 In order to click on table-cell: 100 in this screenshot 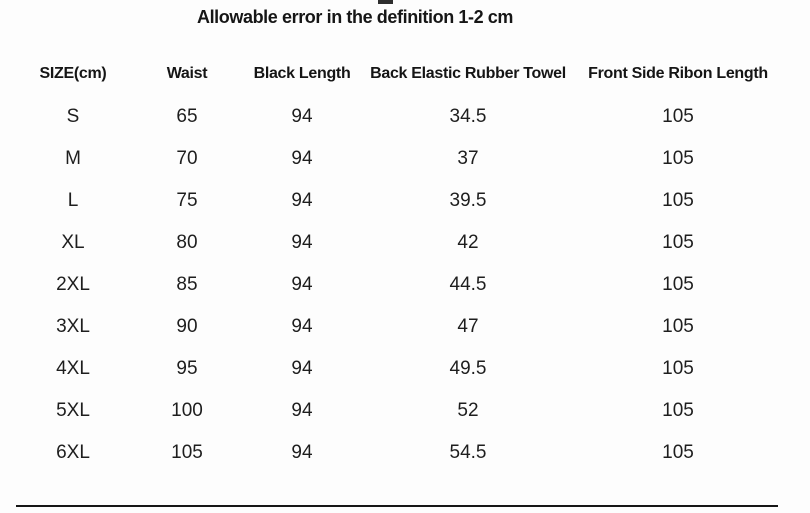, I will do `click(187, 410)`.